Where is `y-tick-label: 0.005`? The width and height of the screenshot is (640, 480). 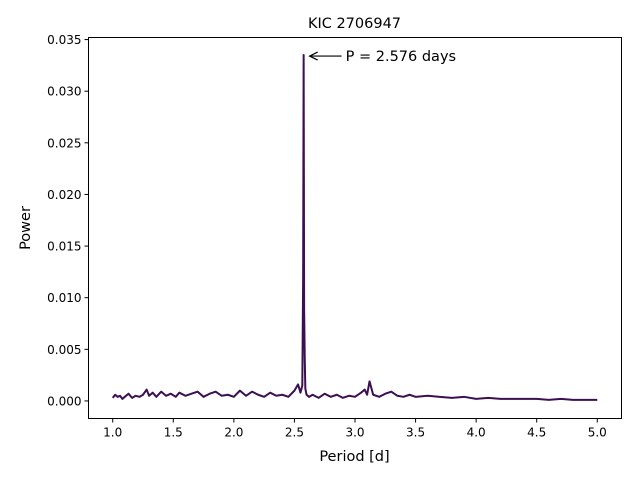 y-tick-label: 0.005 is located at coordinates (64, 350).